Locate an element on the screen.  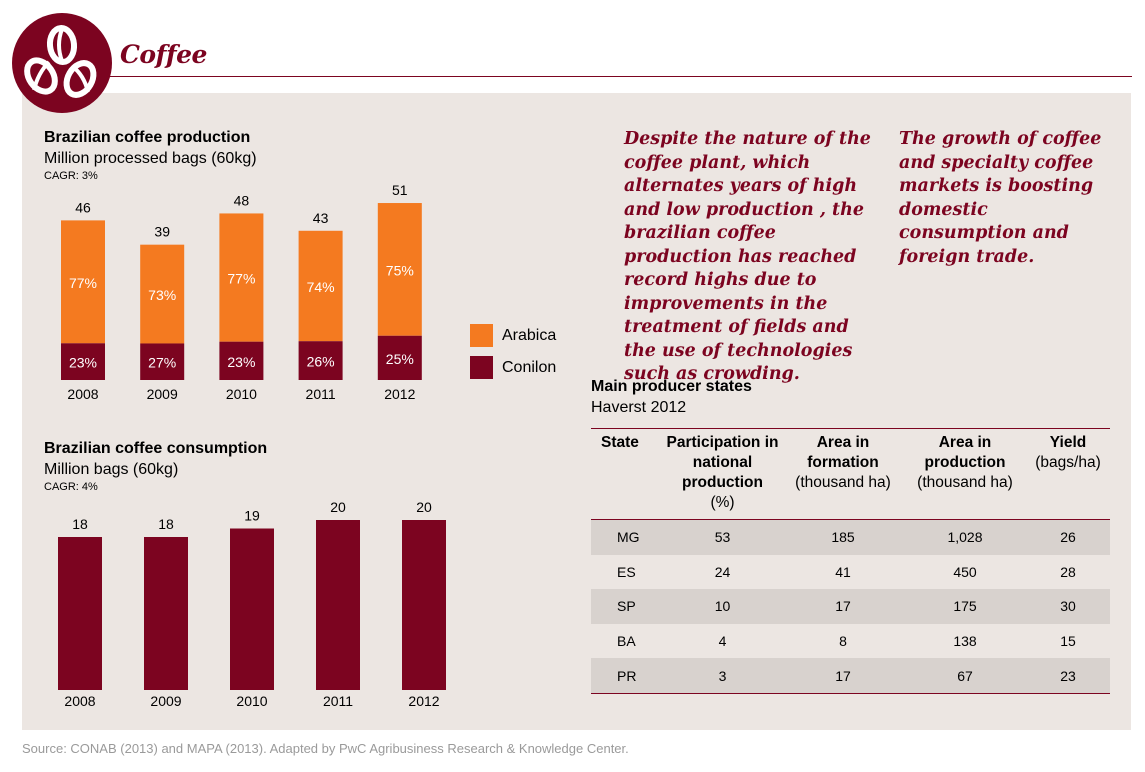
table-cell: 67 is located at coordinates (965, 676).